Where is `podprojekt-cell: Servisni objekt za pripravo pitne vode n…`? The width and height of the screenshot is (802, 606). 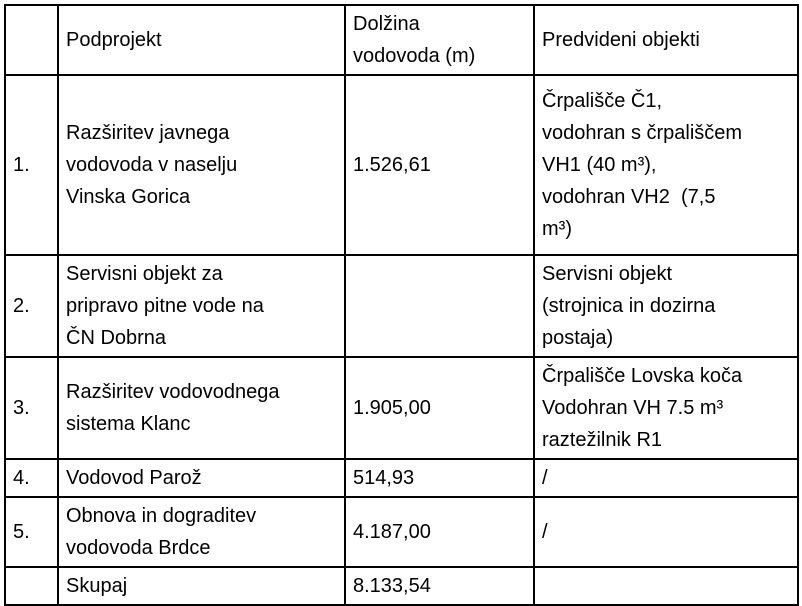
podprojekt-cell: Servisni objekt za pripravo pitne vode n… is located at coordinates (201, 306).